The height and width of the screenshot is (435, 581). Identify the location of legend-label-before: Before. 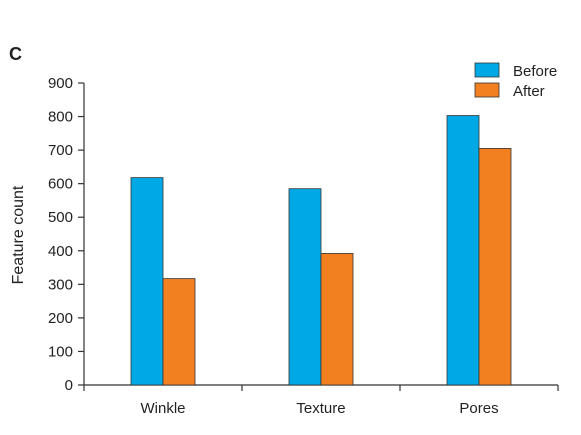
(535, 71).